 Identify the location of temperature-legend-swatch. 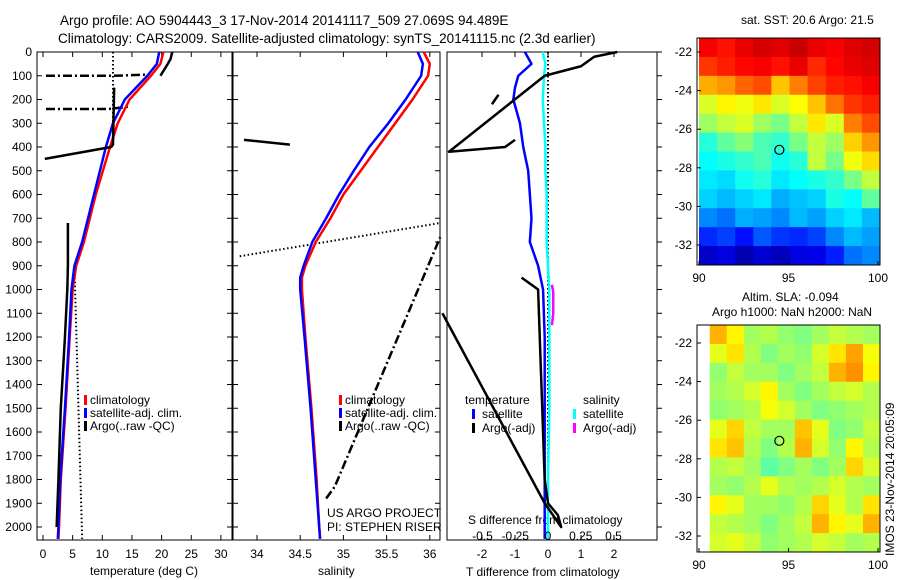
(85, 400).